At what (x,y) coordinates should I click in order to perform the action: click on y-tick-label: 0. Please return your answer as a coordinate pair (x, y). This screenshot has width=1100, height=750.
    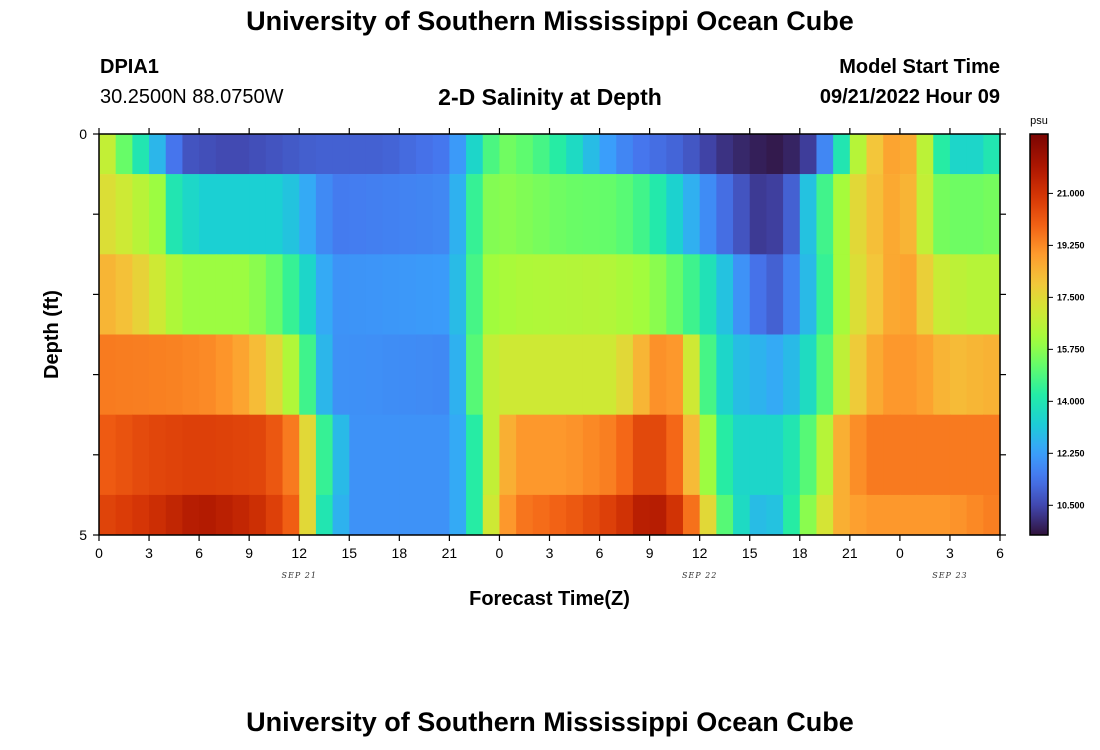
    Looking at the image, I should click on (83, 134).